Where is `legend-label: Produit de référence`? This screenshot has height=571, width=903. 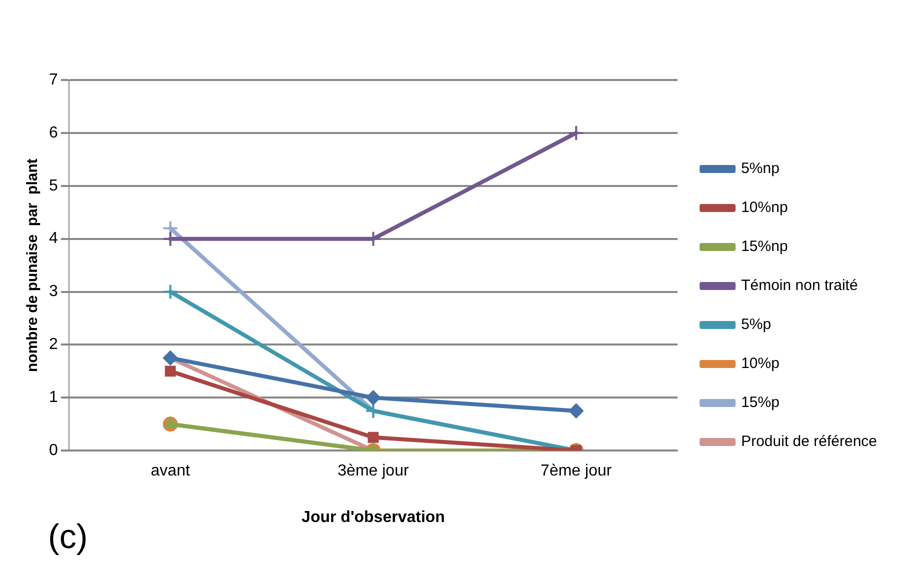
legend-label: Produit de référence is located at coordinates (809, 441).